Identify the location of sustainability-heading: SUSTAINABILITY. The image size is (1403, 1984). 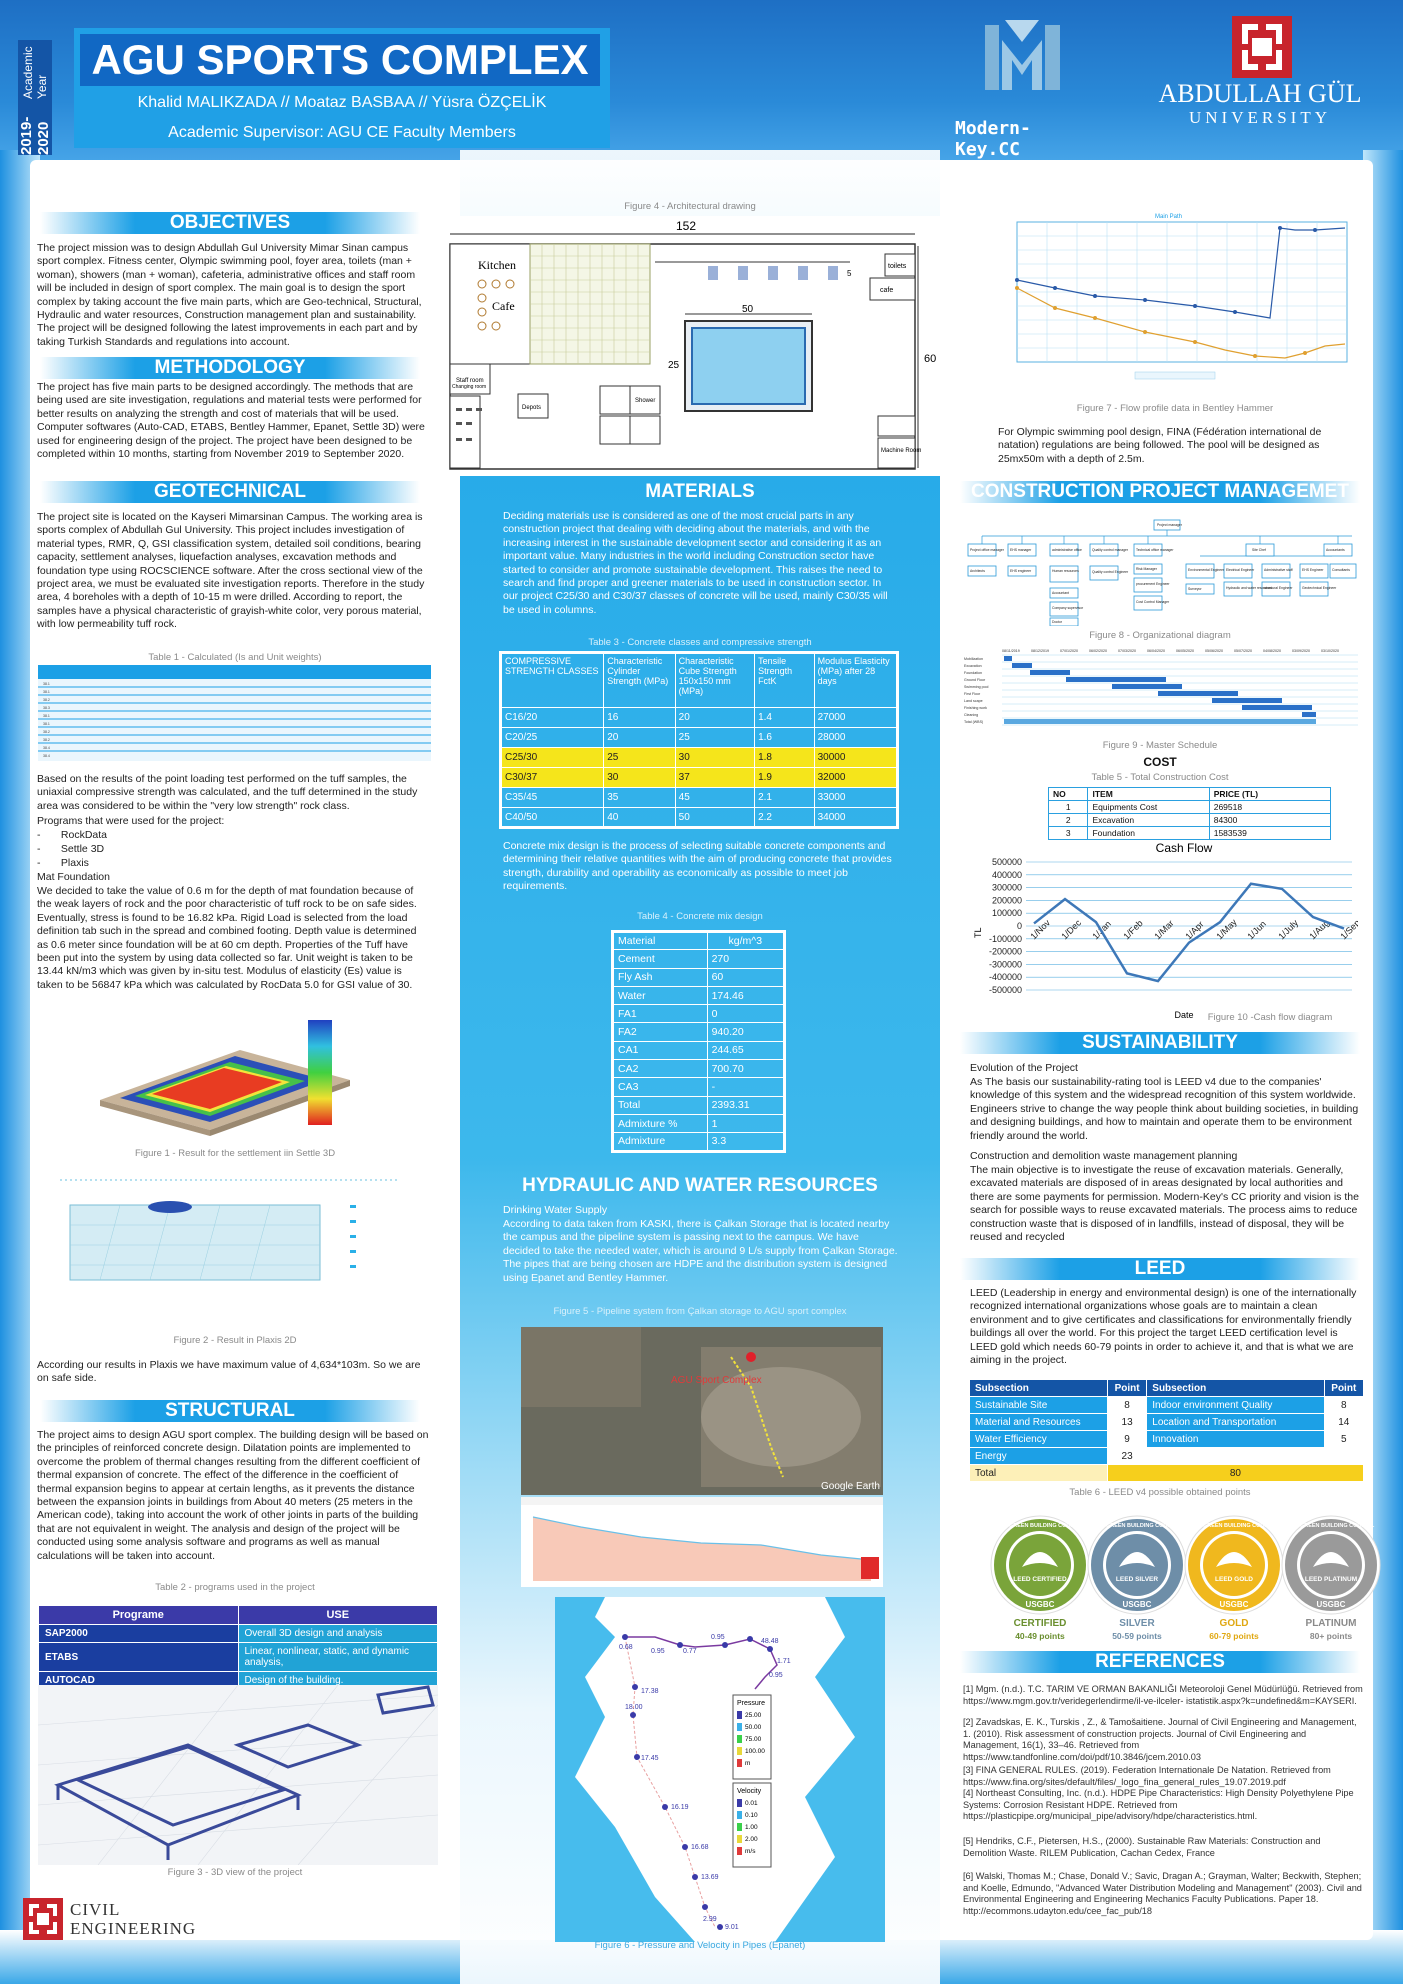
(1160, 1043).